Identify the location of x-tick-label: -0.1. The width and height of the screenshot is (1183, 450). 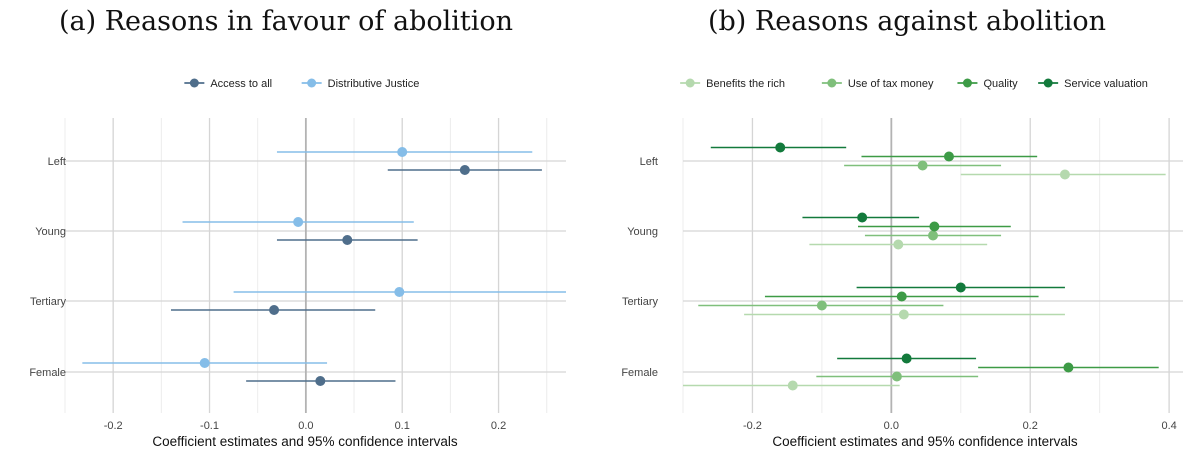
(209, 426).